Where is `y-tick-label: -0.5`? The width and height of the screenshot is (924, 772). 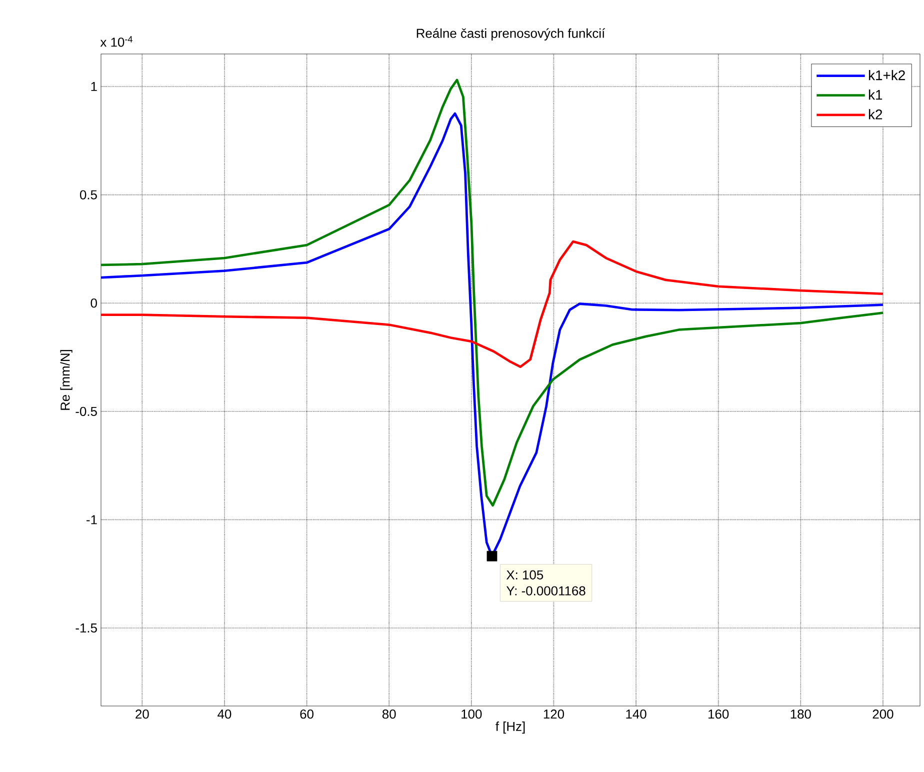
y-tick-label: -0.5 is located at coordinates (86, 411).